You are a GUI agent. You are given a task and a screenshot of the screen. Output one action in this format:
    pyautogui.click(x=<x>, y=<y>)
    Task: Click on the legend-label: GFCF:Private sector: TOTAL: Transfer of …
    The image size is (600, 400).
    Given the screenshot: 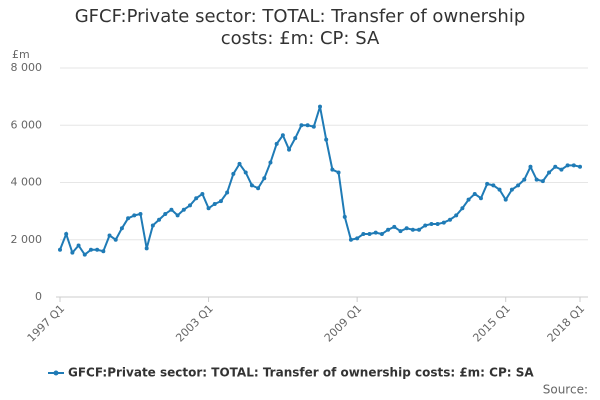 What is the action you would take?
    pyautogui.click(x=301, y=373)
    